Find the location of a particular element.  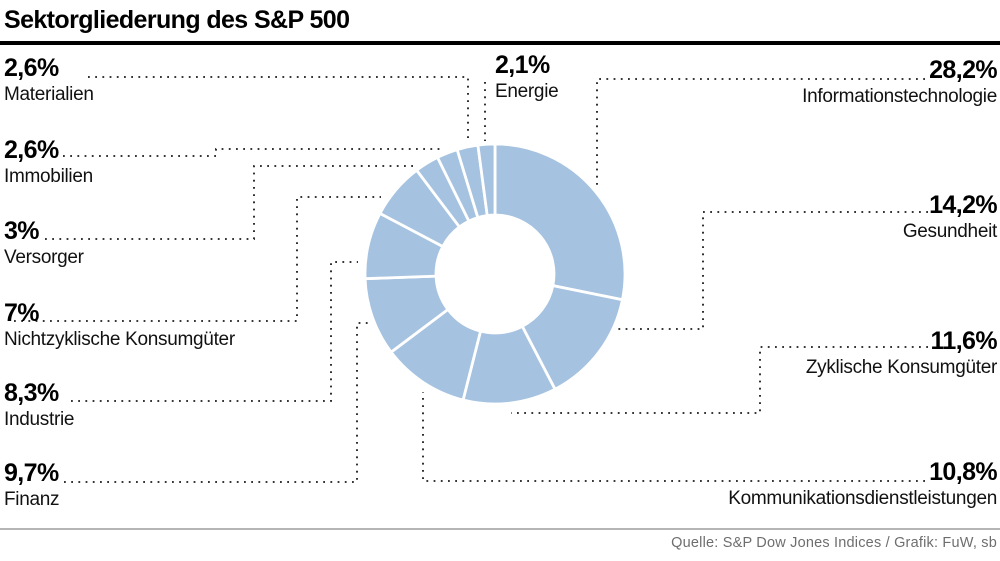

donut-slice-energie is located at coordinates (486, 180).